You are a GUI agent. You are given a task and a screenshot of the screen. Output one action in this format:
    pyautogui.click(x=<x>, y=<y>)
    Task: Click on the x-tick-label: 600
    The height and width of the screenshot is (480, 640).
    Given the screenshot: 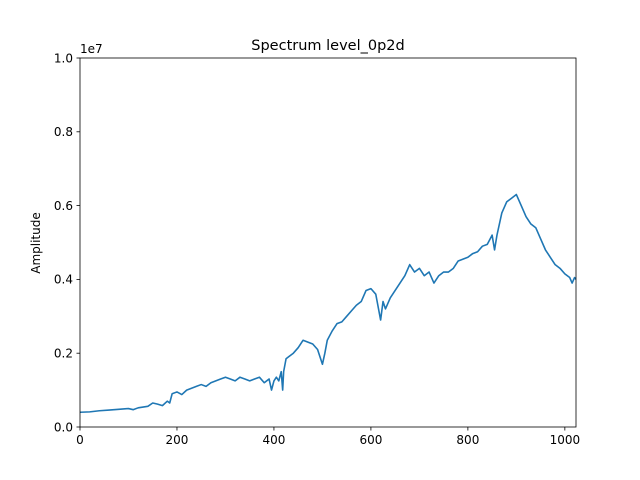 What is the action you would take?
    pyautogui.click(x=370, y=440)
    